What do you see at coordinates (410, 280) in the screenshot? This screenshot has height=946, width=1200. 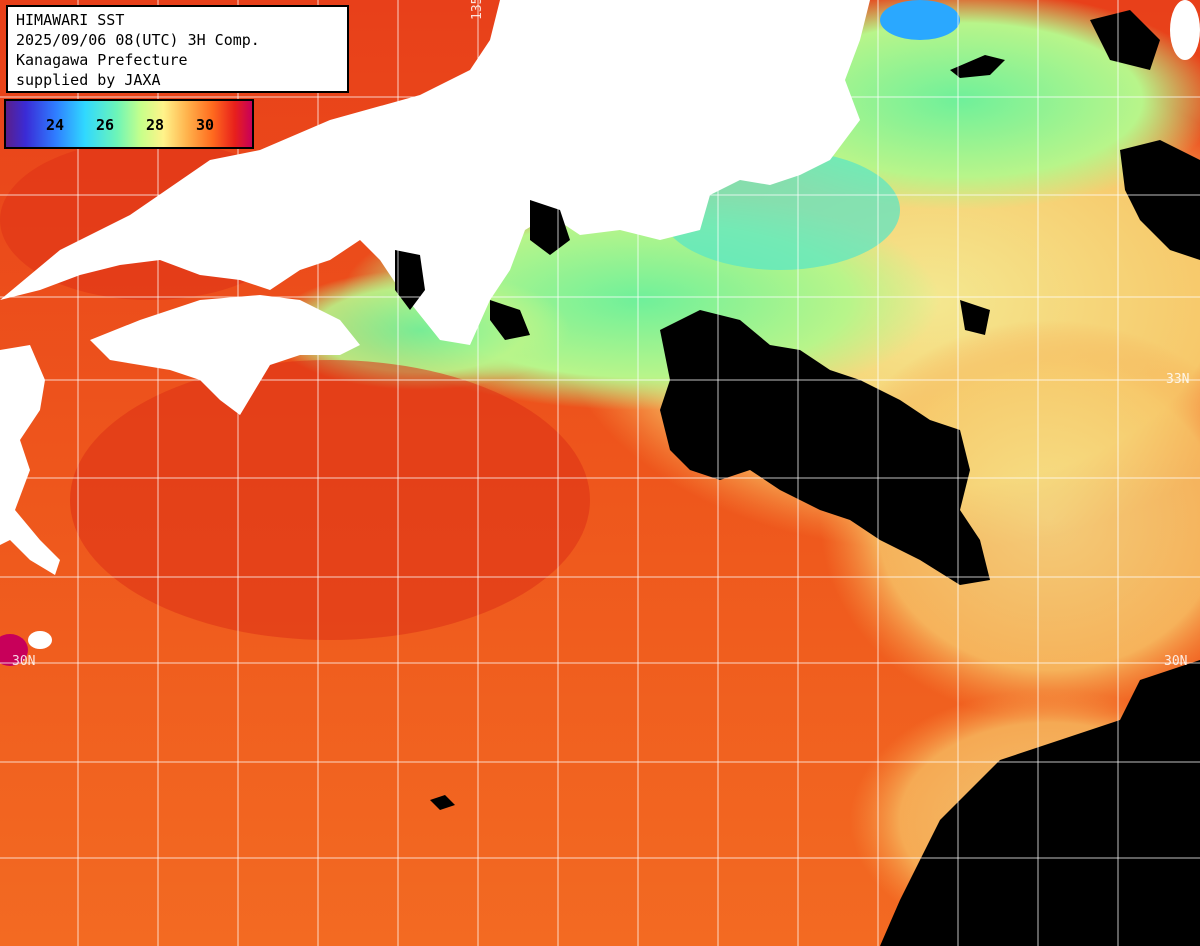 I see `cloud-kii-channel` at bounding box center [410, 280].